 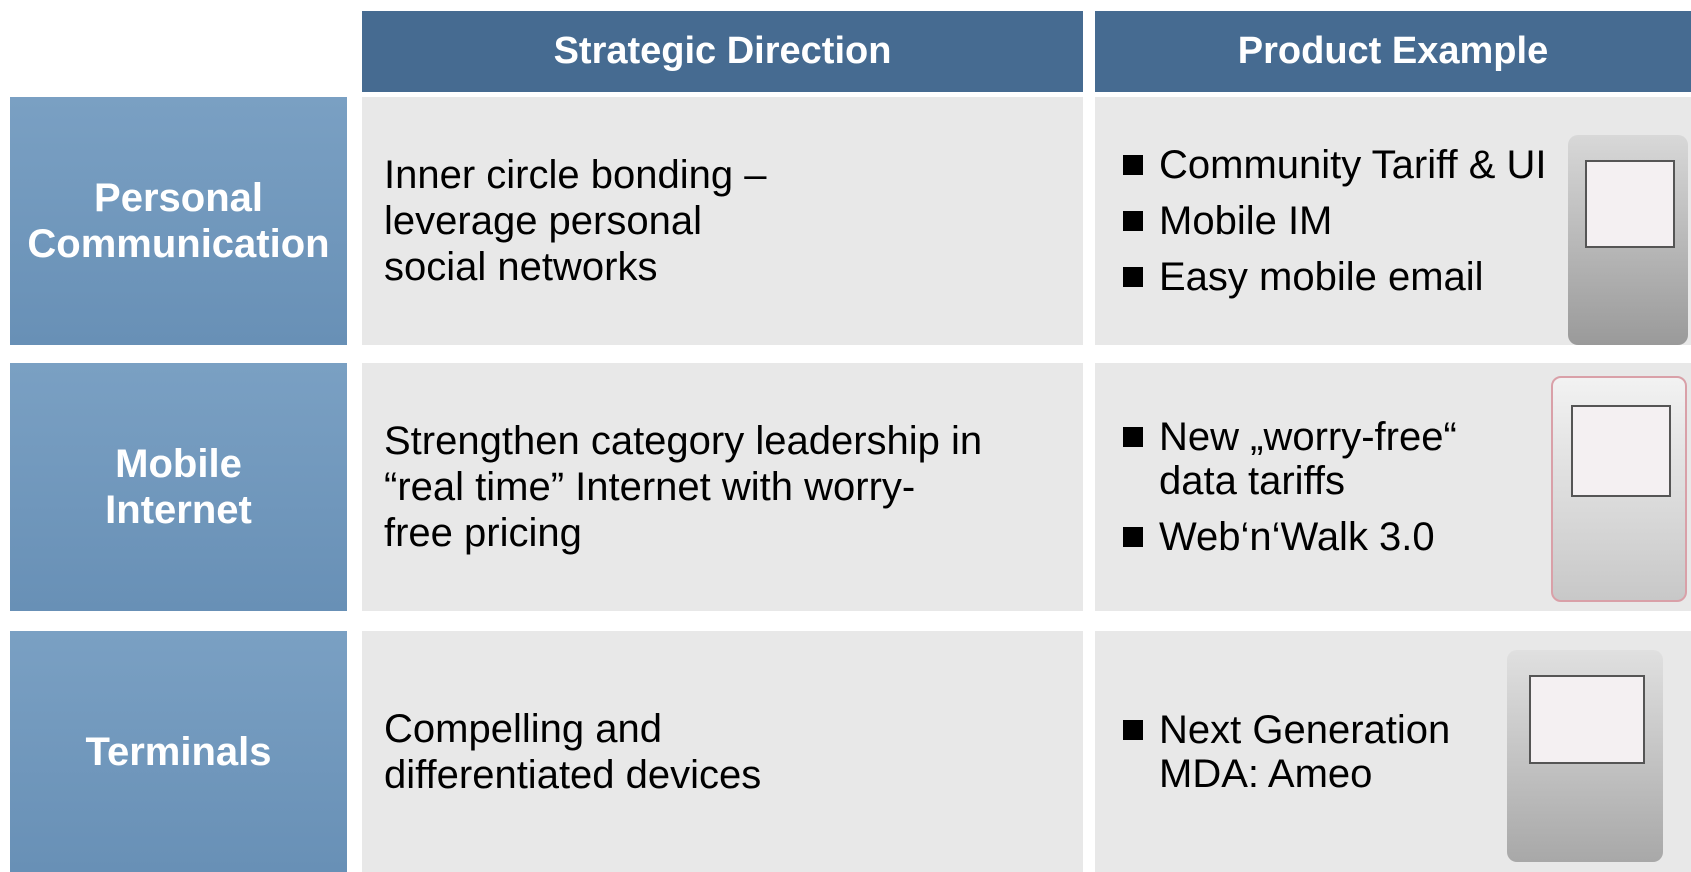 I want to click on product-item: Easy mobile email, so click(x=1407, y=277).